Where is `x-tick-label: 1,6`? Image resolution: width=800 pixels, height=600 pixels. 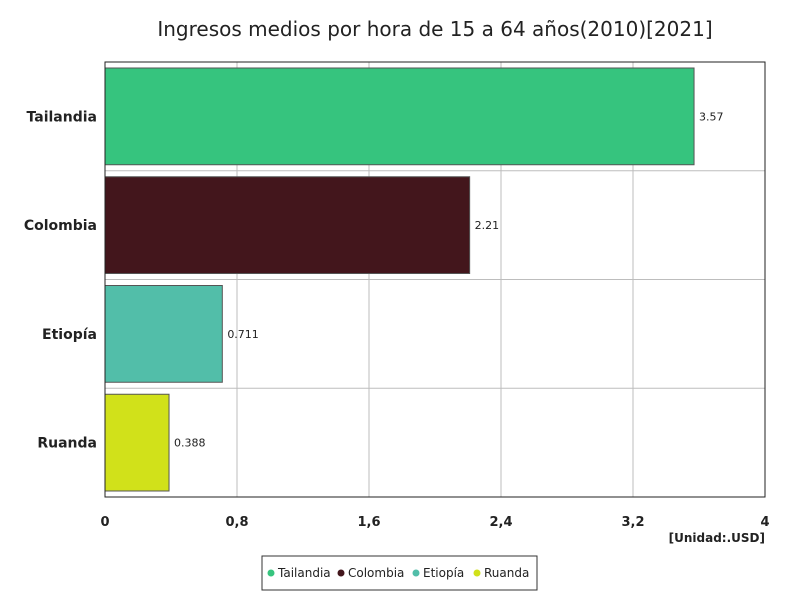
x-tick-label: 1,6 is located at coordinates (368, 522).